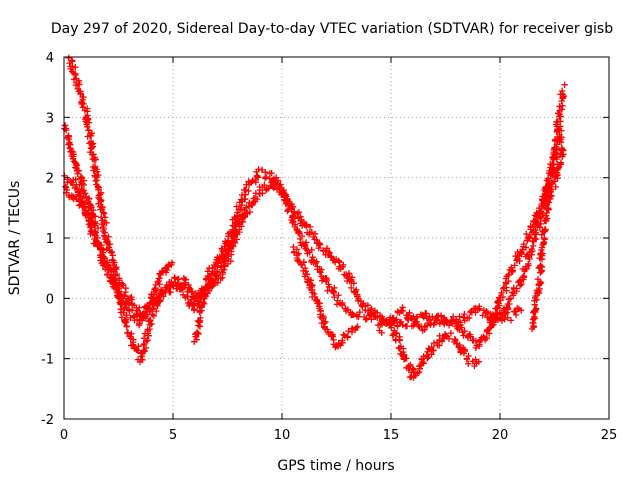  Describe the element at coordinates (173, 435) in the screenshot. I see `x-tick-label: 5` at that location.